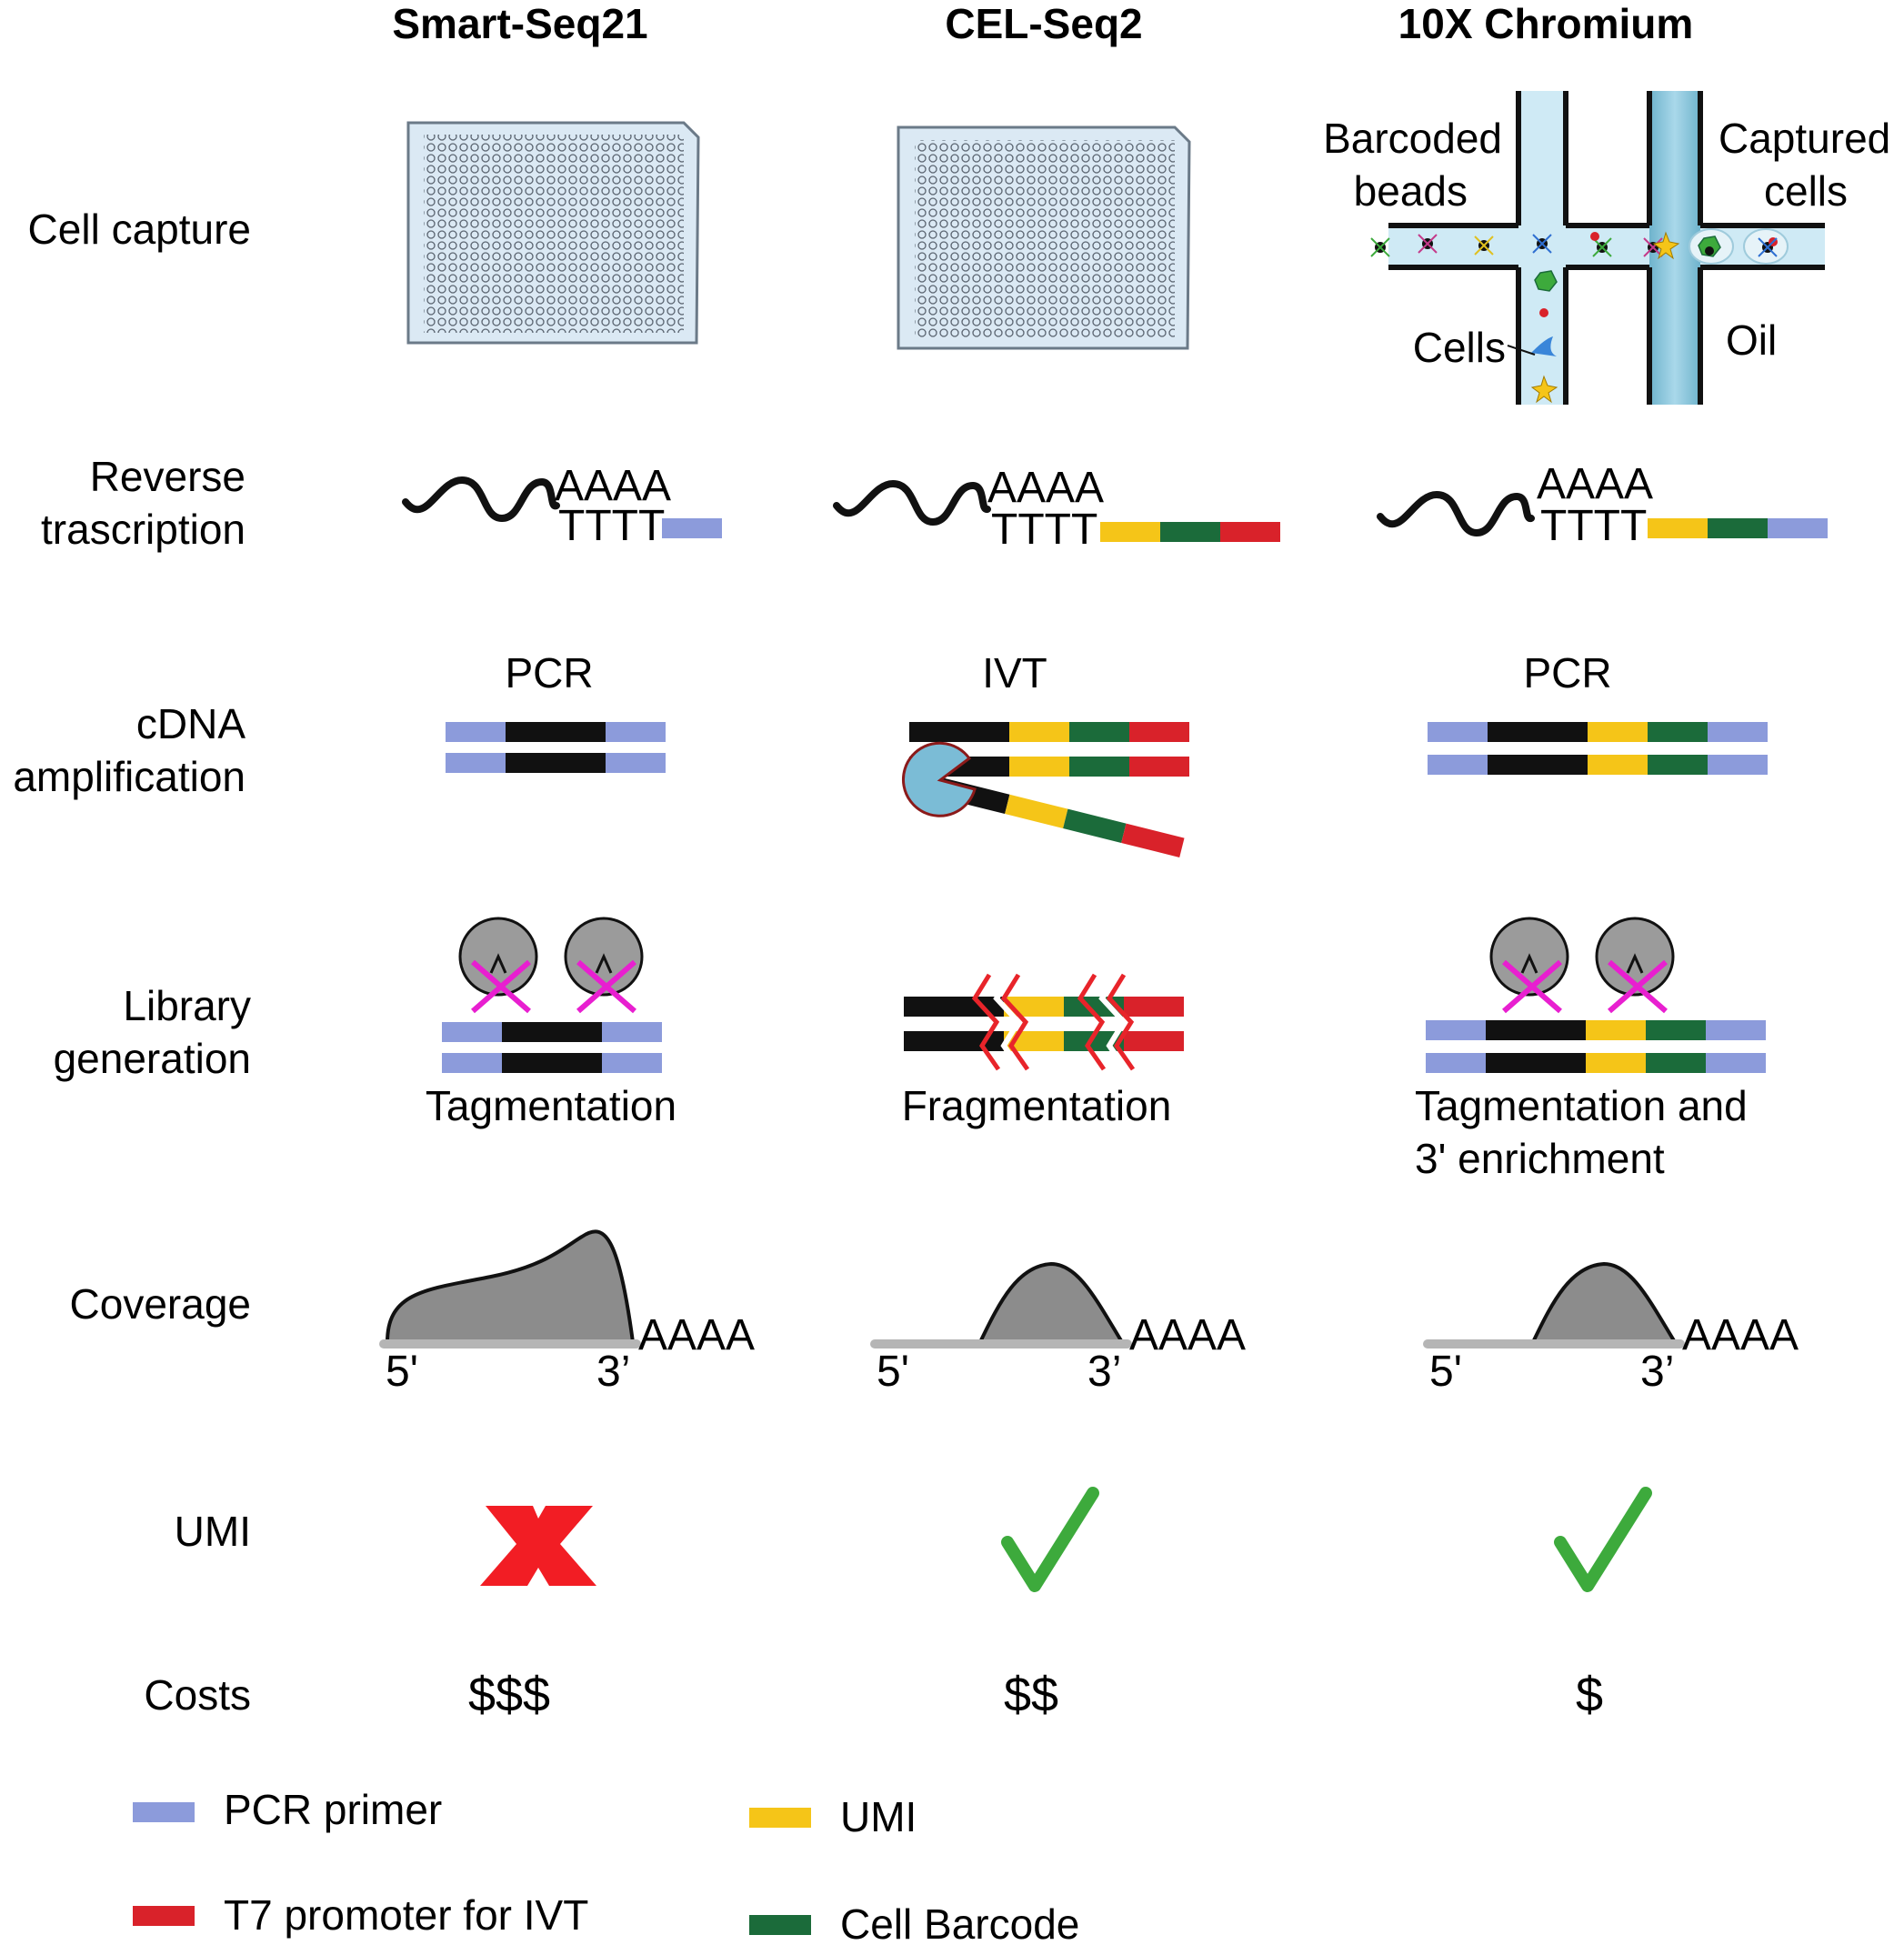 The width and height of the screenshot is (1904, 1955). What do you see at coordinates (1611, 1328) in the screenshot?
I see `coverage-10x: 5' 3’ AAAA` at bounding box center [1611, 1328].